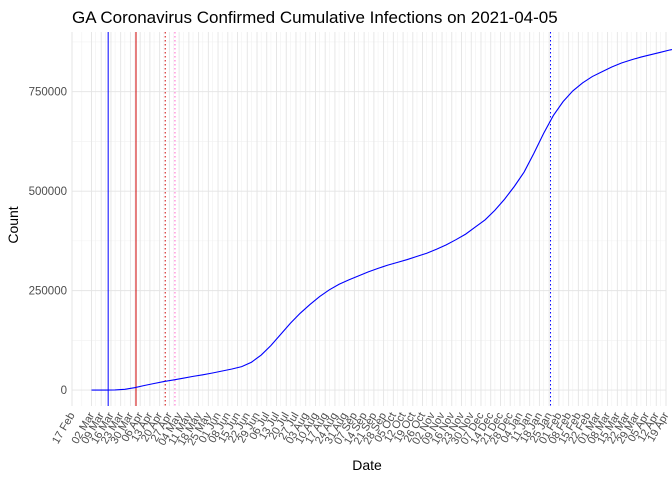 Image resolution: width=672 pixels, height=480 pixels. What do you see at coordinates (48, 192) in the screenshot?
I see `y-tick-label: 500000` at bounding box center [48, 192].